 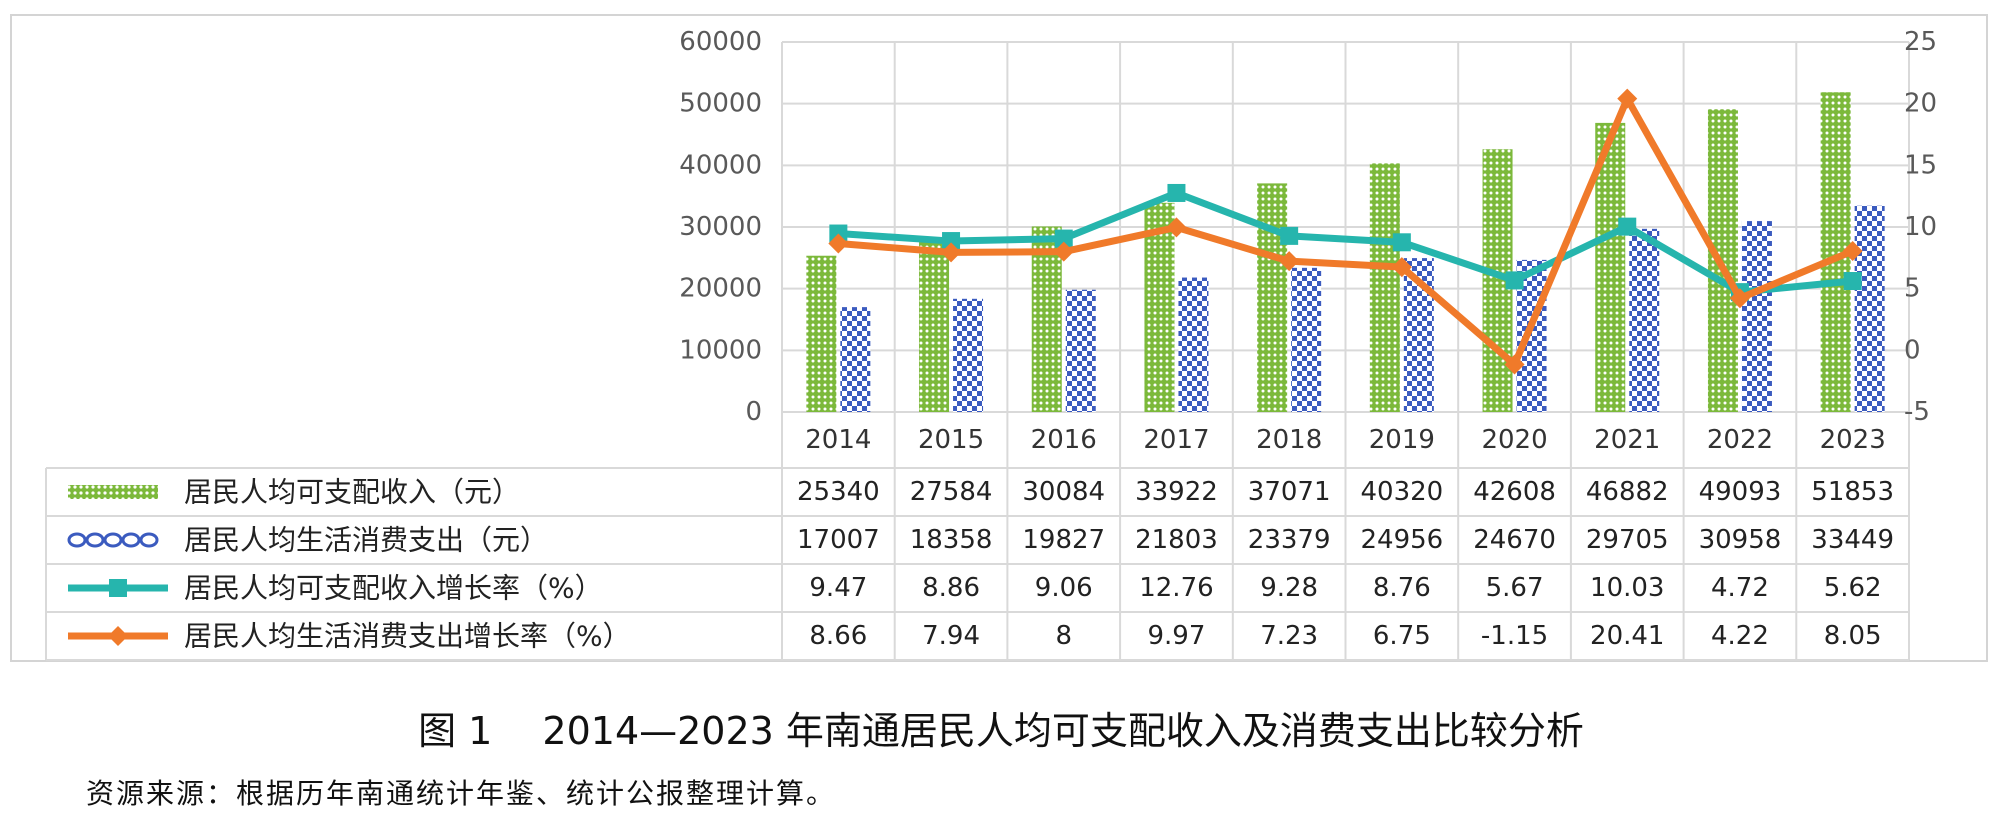 What do you see at coordinates (1289, 492) in the screenshot?
I see `table-cell-value: 37071` at bounding box center [1289, 492].